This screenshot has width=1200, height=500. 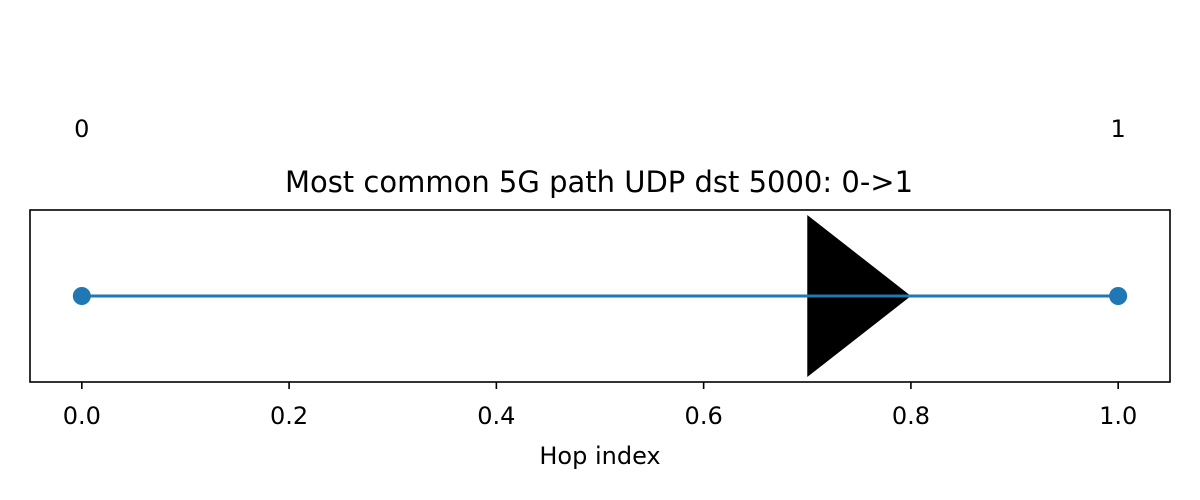 I want to click on x-axis-label: Hop index, so click(x=599, y=456).